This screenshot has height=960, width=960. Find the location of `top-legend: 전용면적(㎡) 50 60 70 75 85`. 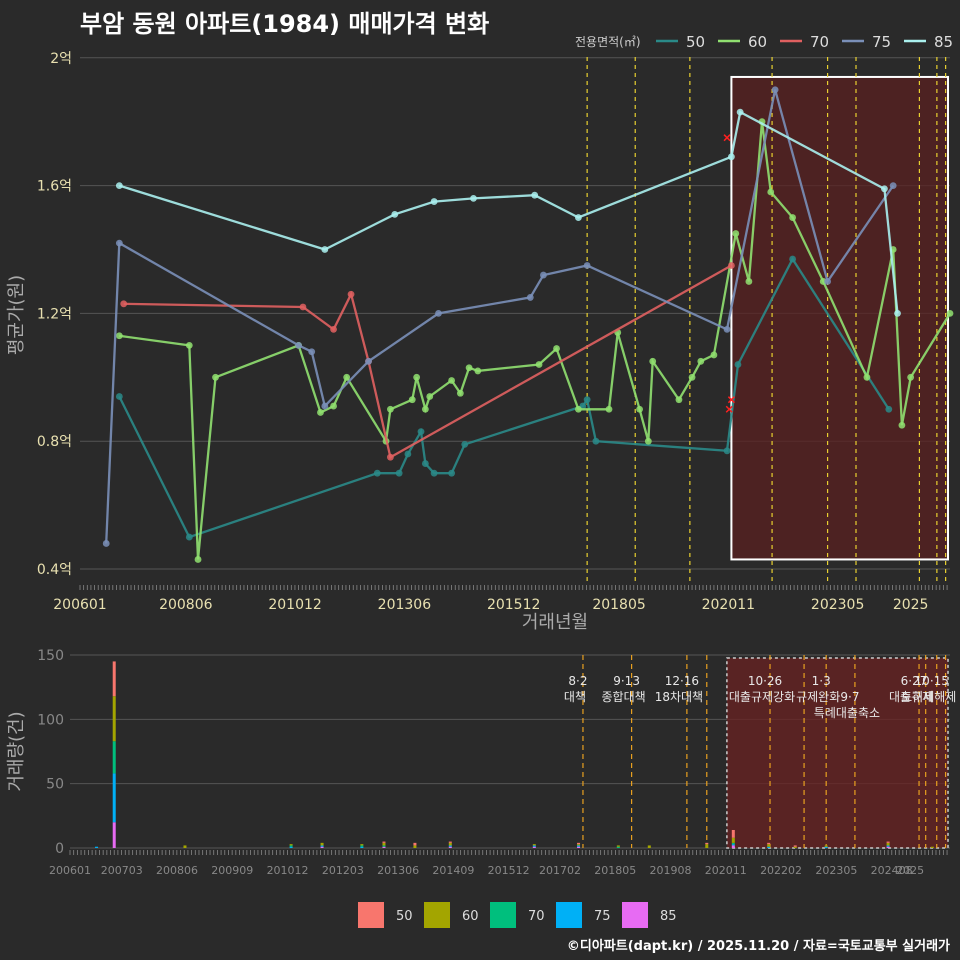

top-legend: 전용면적(㎡) 50 60 70 75 85 is located at coordinates (764, 42).